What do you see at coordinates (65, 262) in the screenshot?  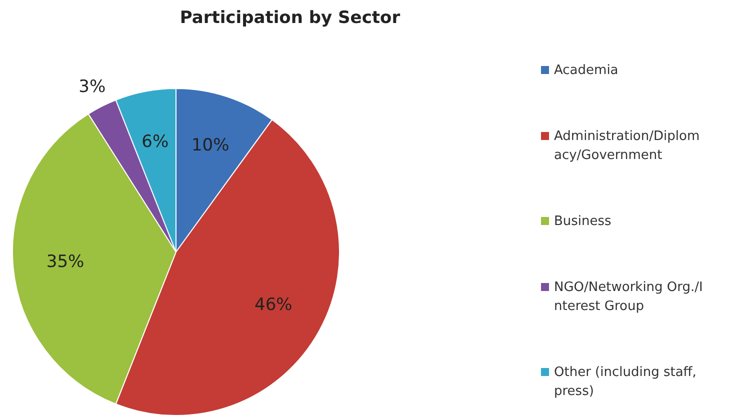 I see `data-label: 35%` at bounding box center [65, 262].